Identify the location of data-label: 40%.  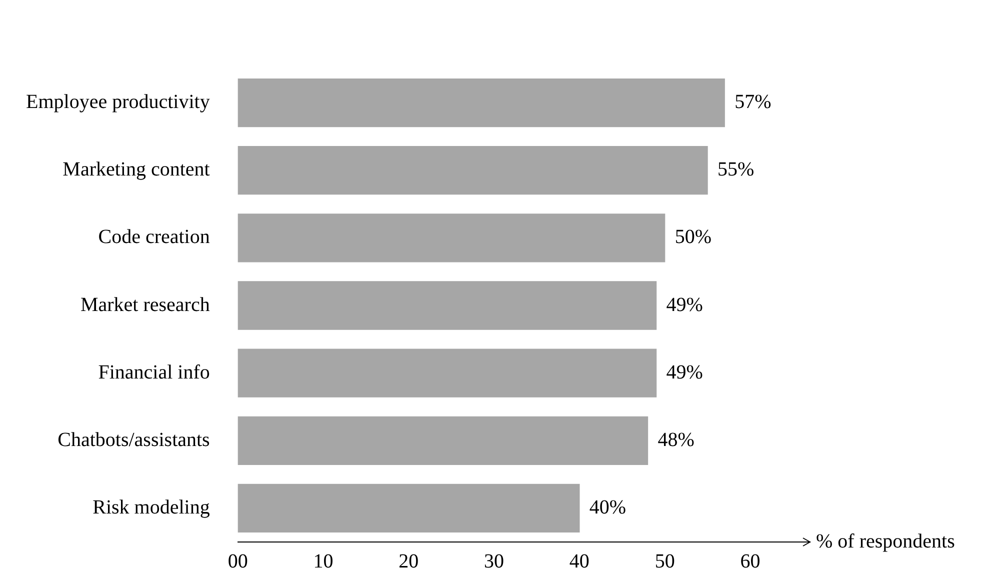
(607, 507).